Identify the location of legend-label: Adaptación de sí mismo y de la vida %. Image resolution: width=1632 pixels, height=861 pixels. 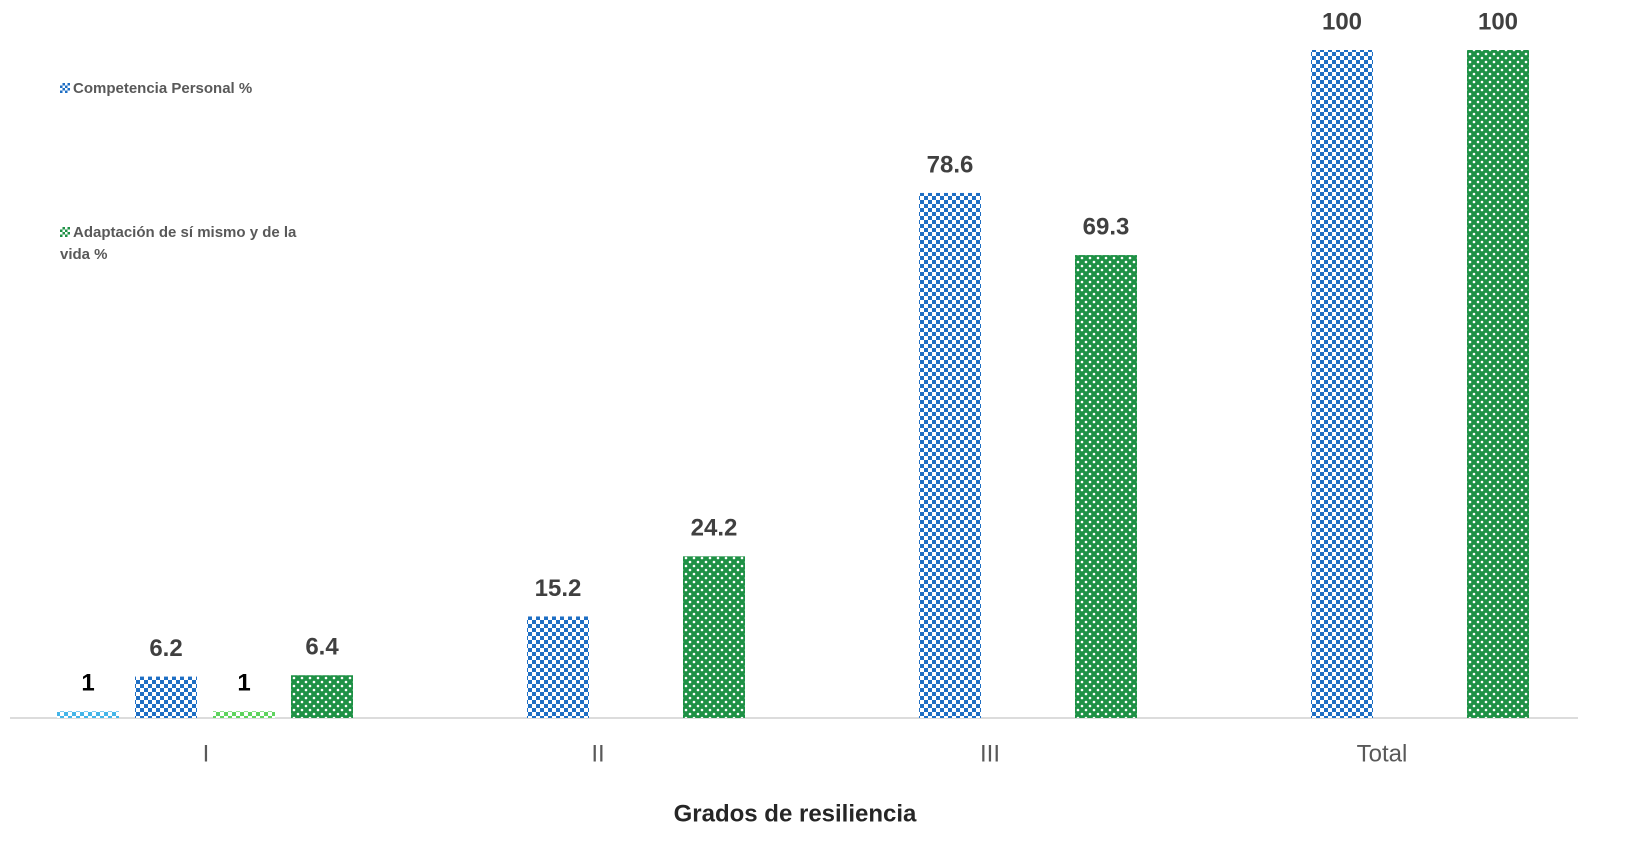
(178, 243).